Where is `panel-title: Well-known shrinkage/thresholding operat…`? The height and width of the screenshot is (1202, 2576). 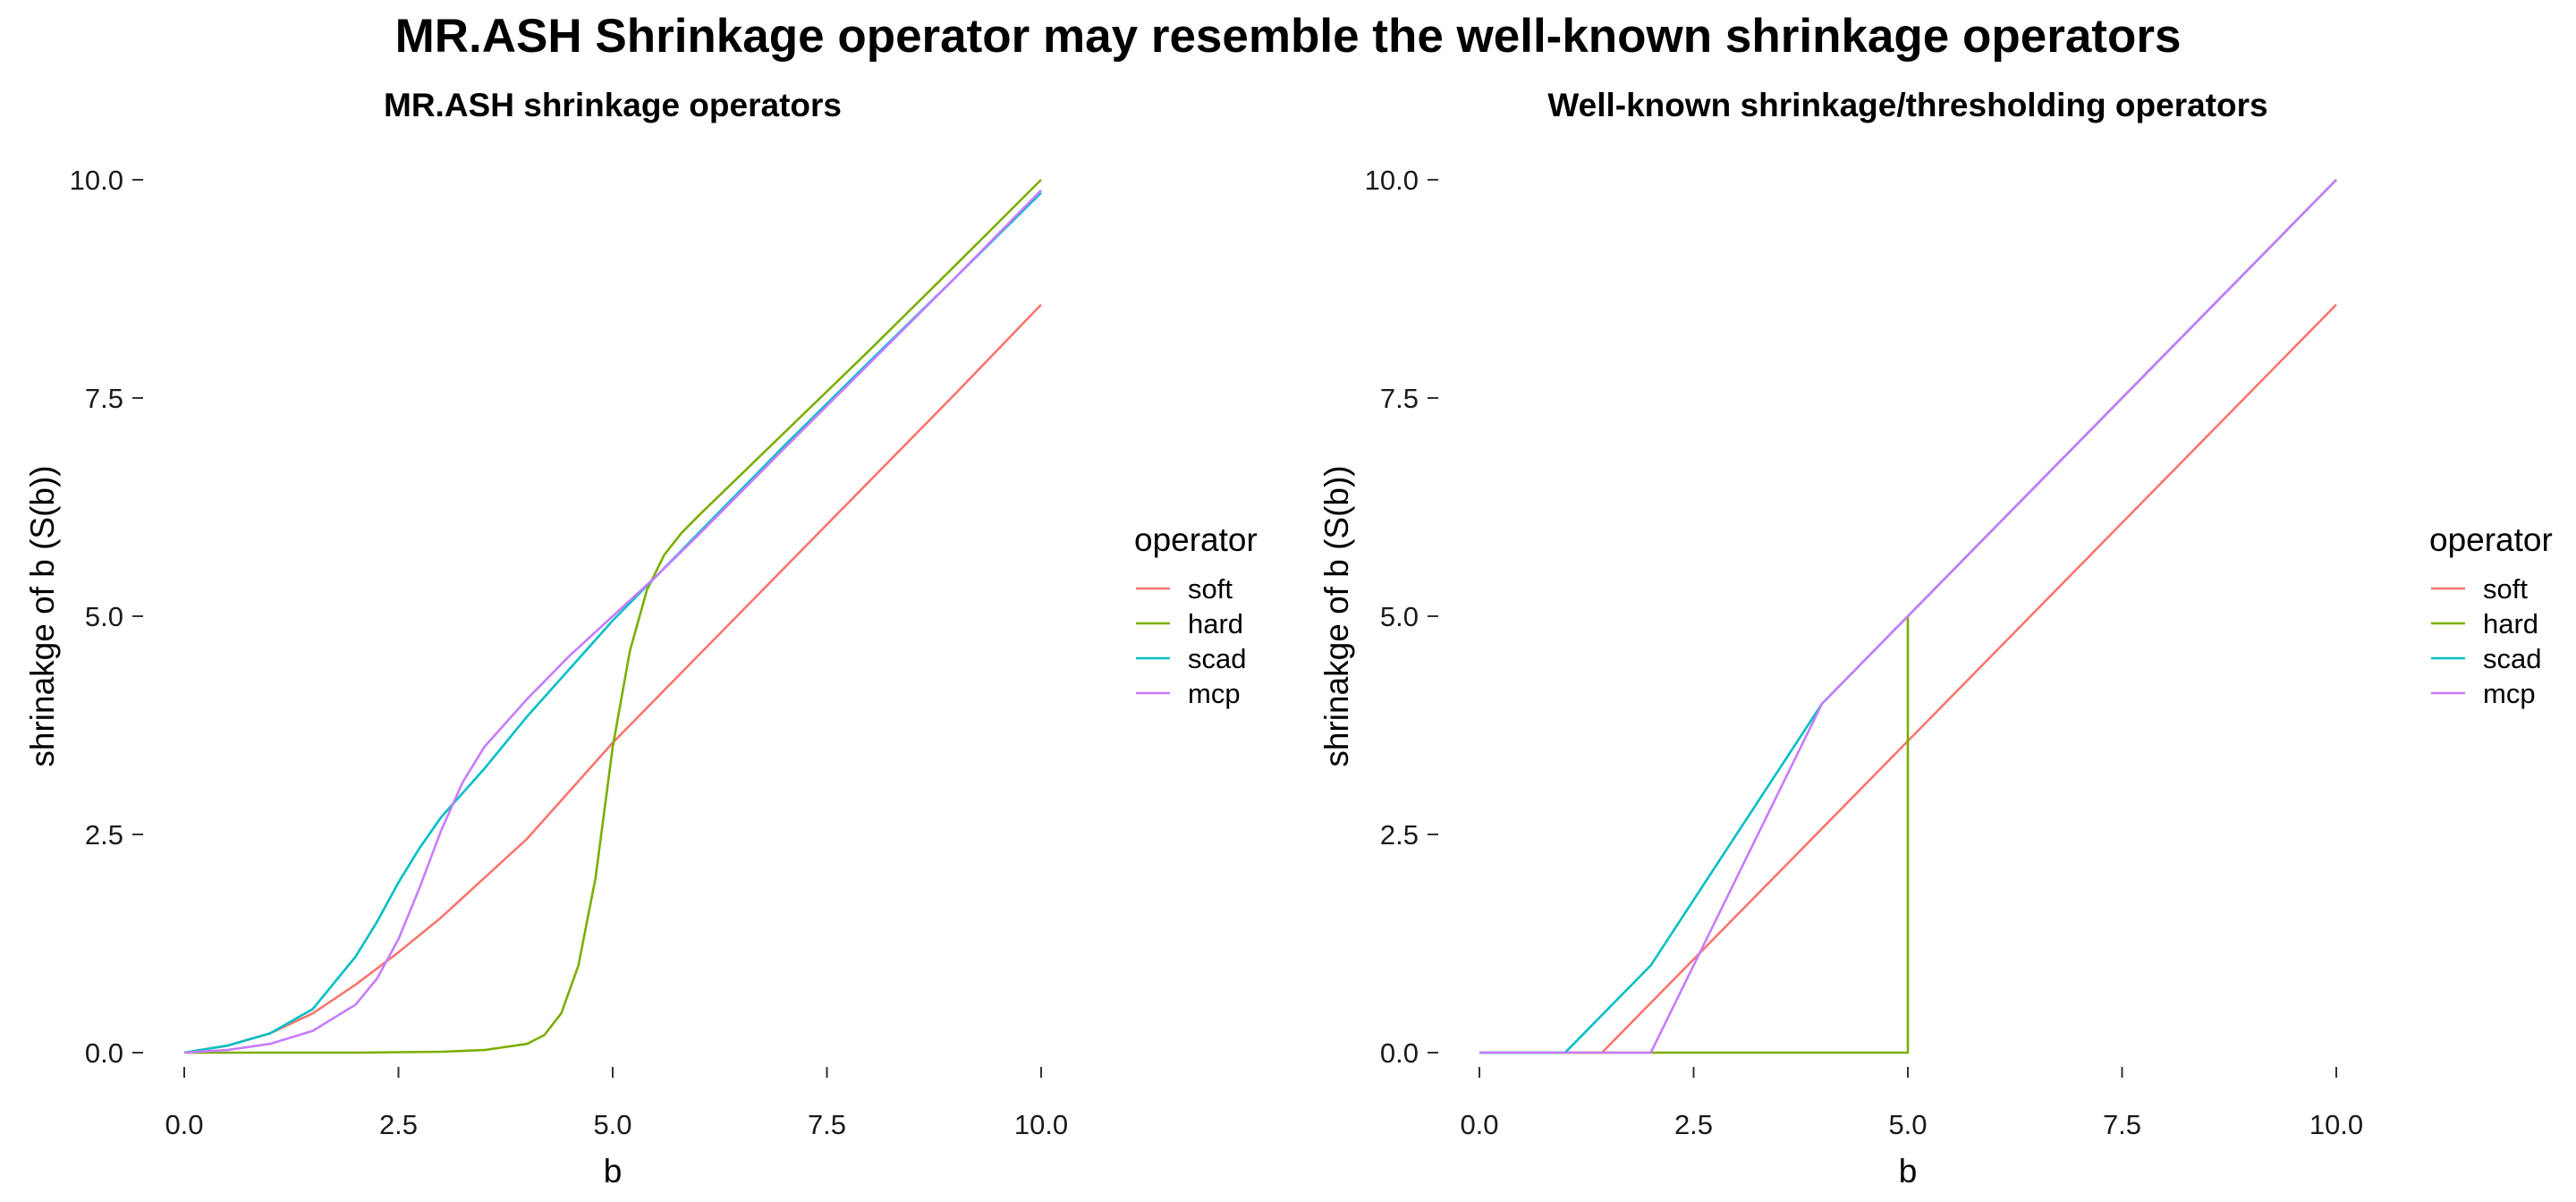
panel-title: Well-known shrinkage/thresholding operat… is located at coordinates (1907, 105).